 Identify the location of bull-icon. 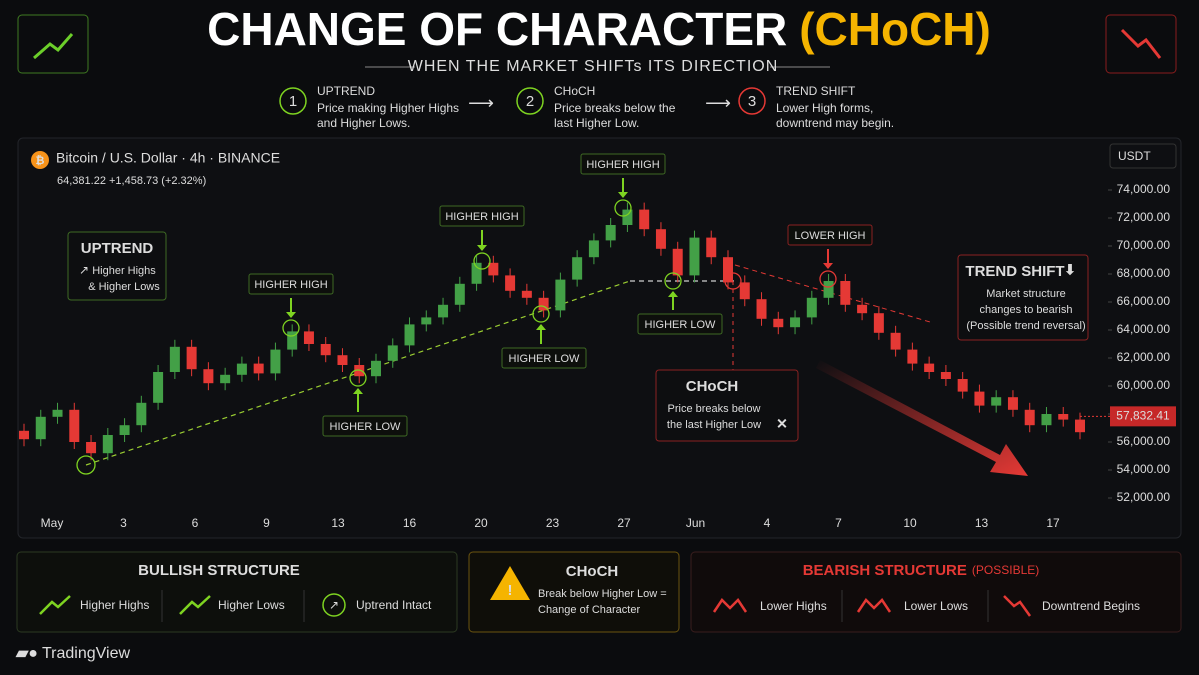
(55, 605).